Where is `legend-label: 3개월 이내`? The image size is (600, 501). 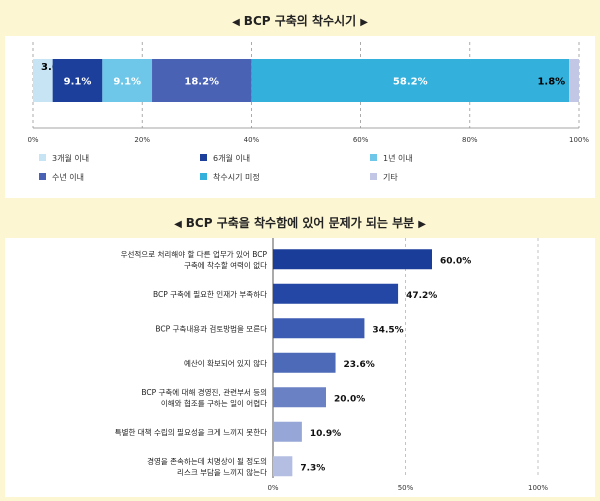
legend-label: 3개월 이내 is located at coordinates (70, 158).